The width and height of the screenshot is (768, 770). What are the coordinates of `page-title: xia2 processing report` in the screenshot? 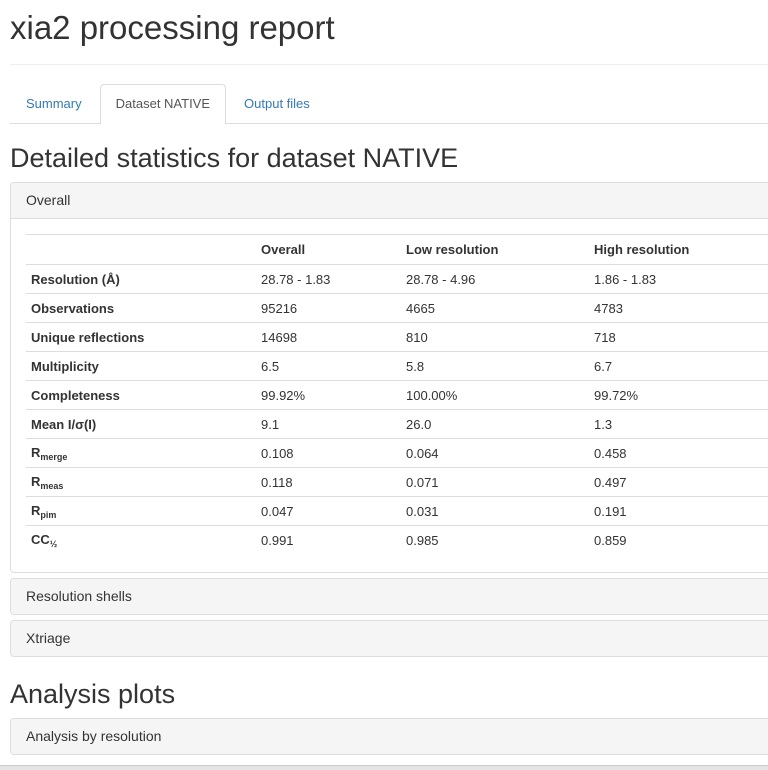 It's located at (172, 27).